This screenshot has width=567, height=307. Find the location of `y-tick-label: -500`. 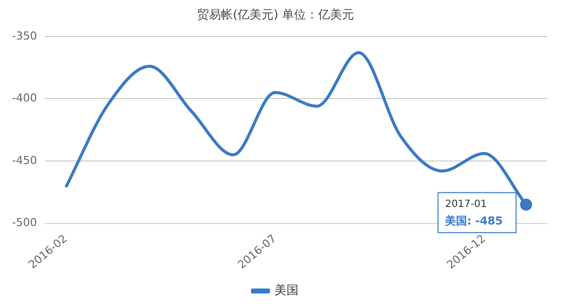

y-tick-label: -500 is located at coordinates (24, 223).